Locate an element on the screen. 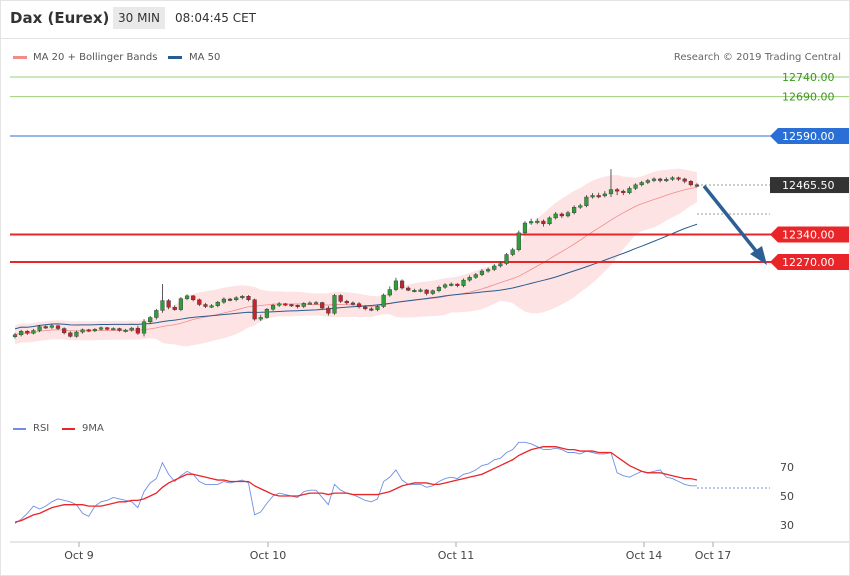 The width and height of the screenshot is (850, 576). level-tag-12340.00 is located at coordinates (810, 234).